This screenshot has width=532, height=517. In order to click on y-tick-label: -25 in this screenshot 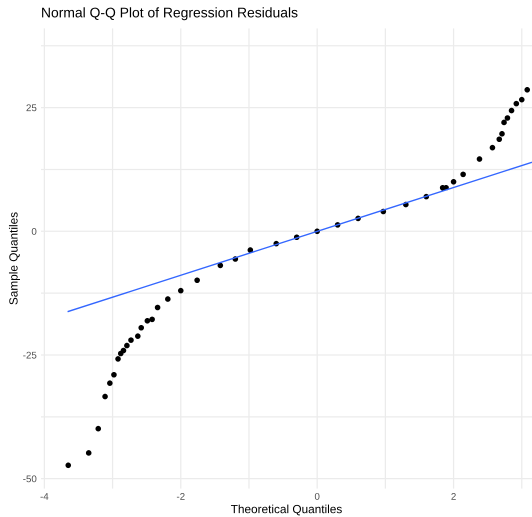, I will do `click(29, 355)`.